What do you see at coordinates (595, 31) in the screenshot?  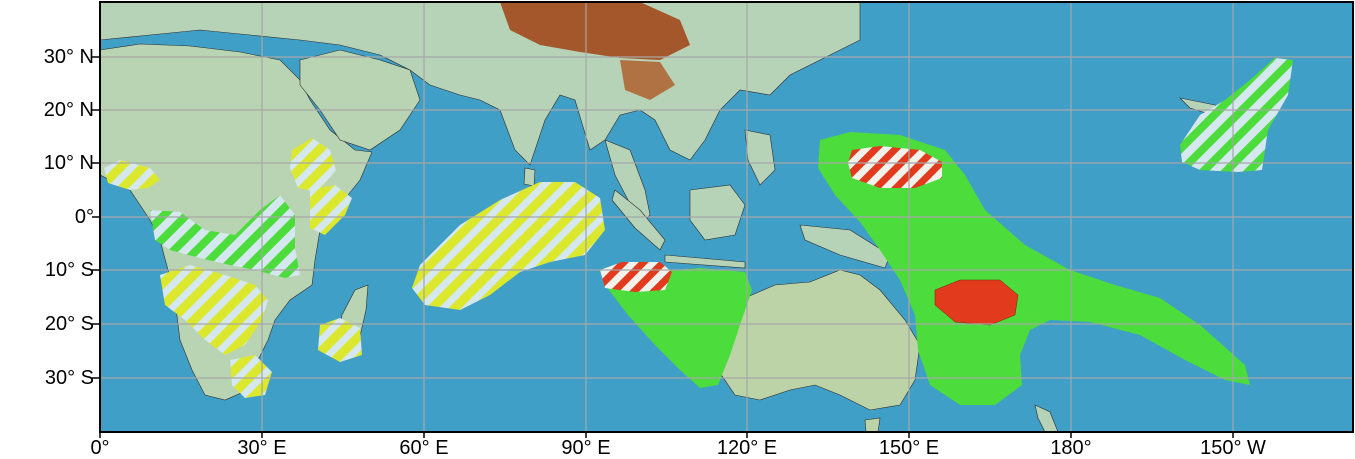 I see `land-tibet-highland` at bounding box center [595, 31].